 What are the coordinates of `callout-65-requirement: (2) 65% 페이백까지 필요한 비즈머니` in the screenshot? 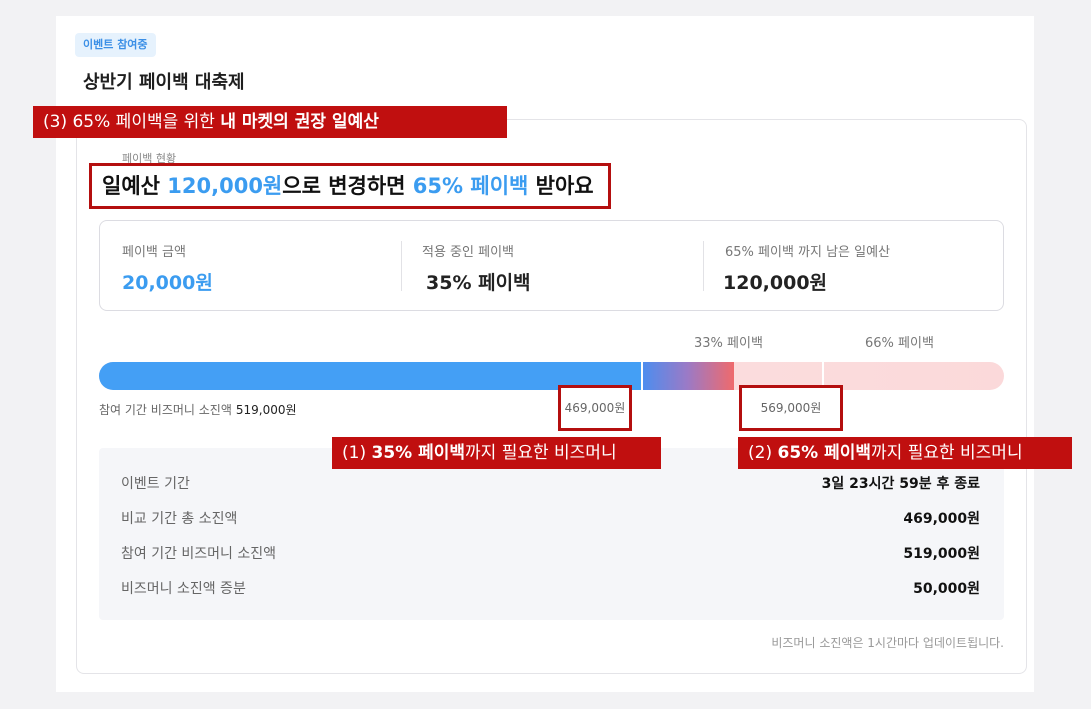 It's located at (905, 453).